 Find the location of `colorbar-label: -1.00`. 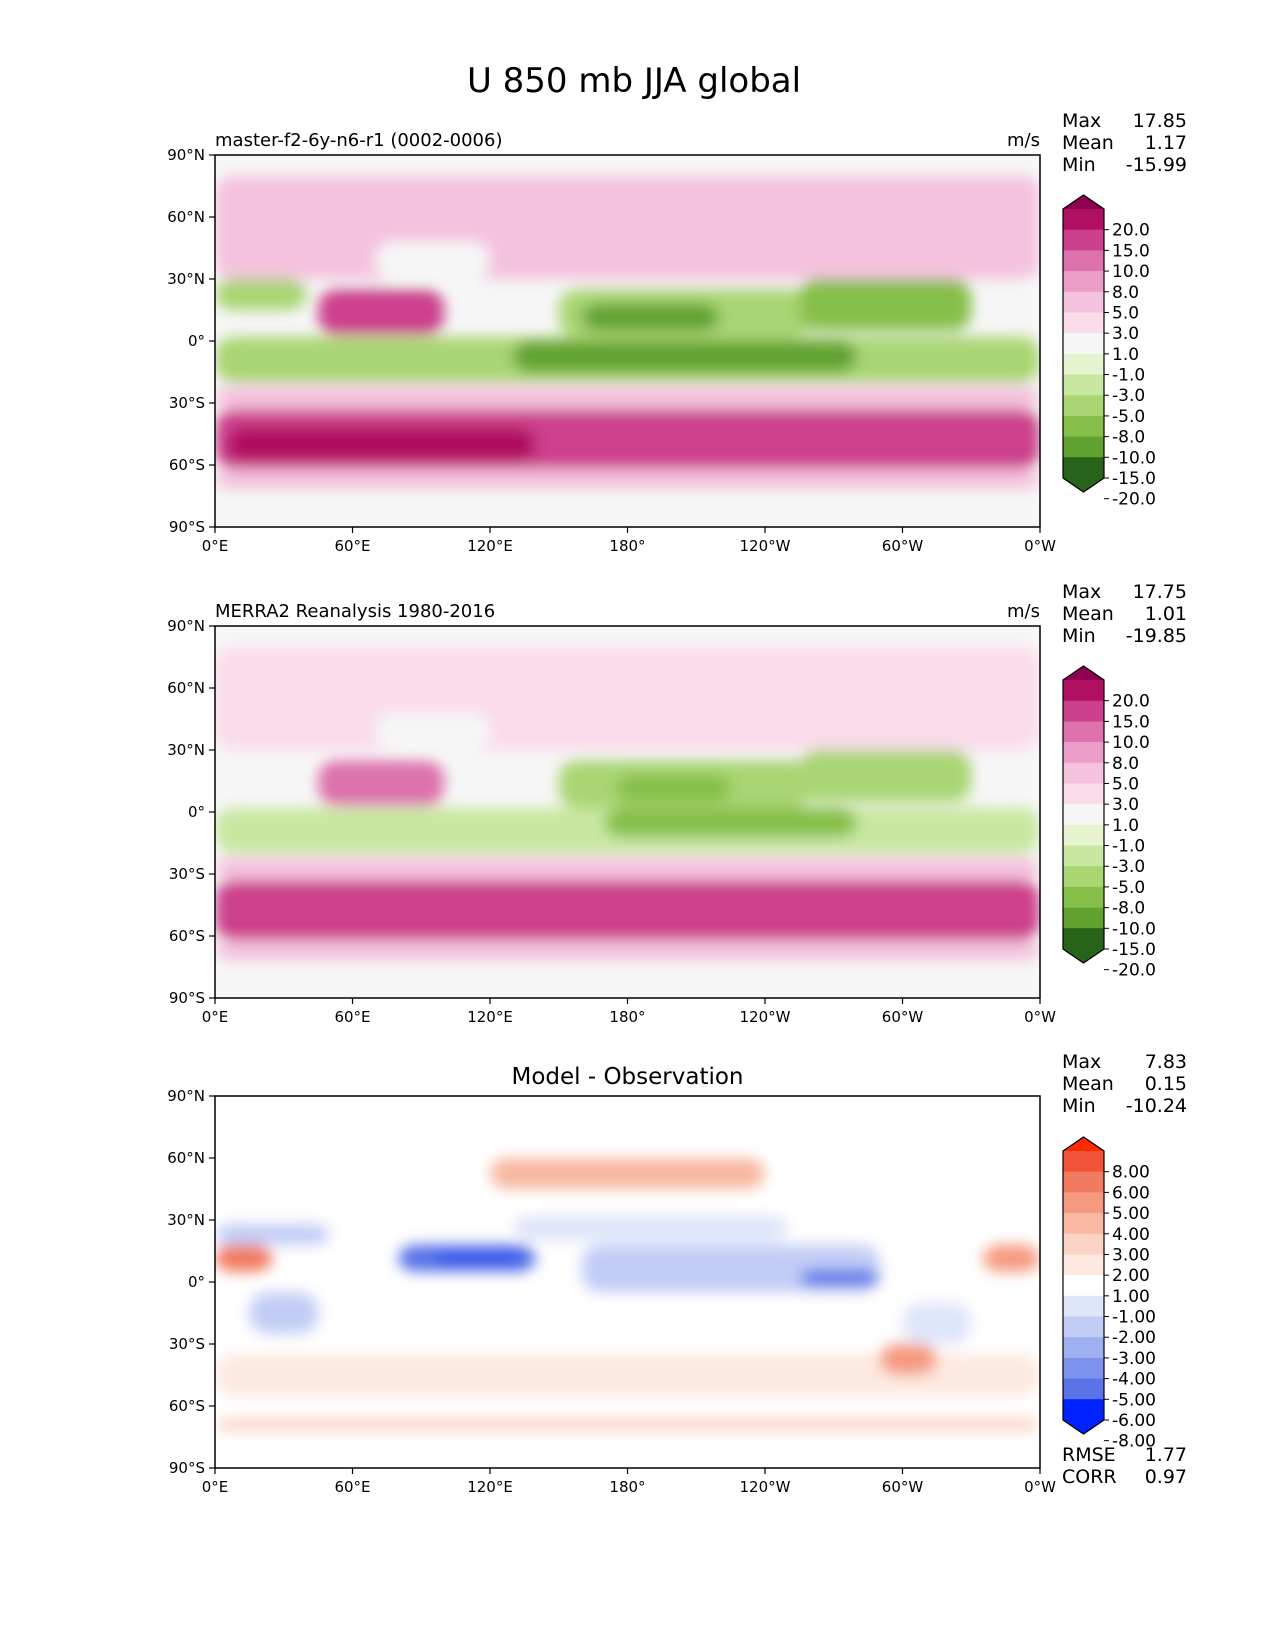

colorbar-label: -1.00 is located at coordinates (1134, 1318).